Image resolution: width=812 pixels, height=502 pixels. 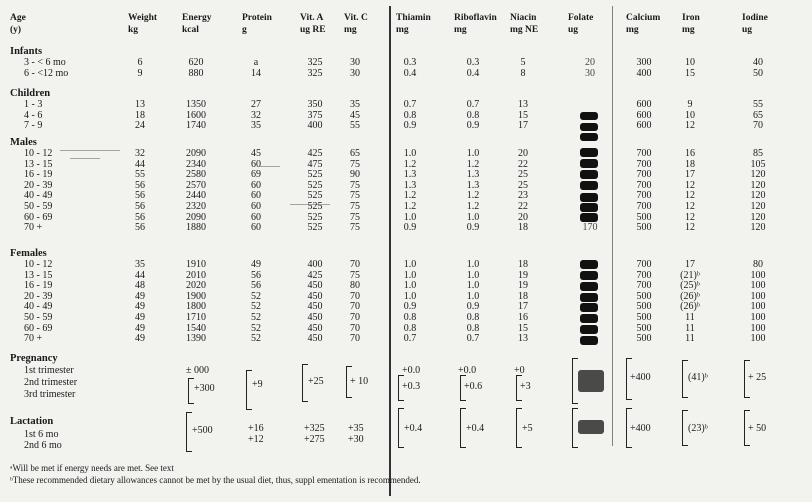 What do you see at coordinates (256, 175) in the screenshot?
I see `cell-value: 69` at bounding box center [256, 175].